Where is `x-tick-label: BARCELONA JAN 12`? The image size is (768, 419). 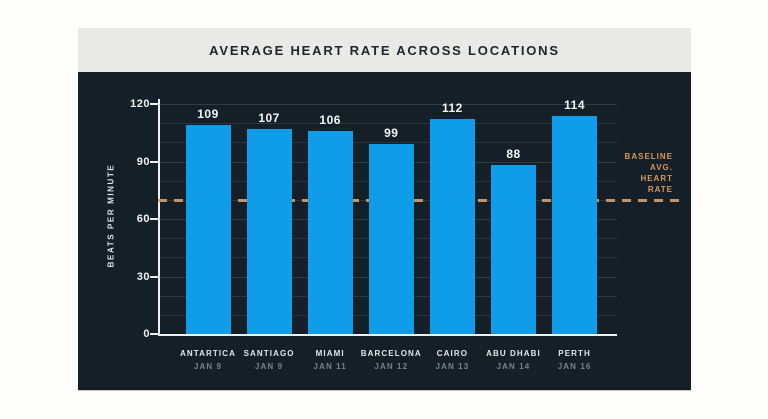
x-tick-label: BARCELONA JAN 12 is located at coordinates (391, 360).